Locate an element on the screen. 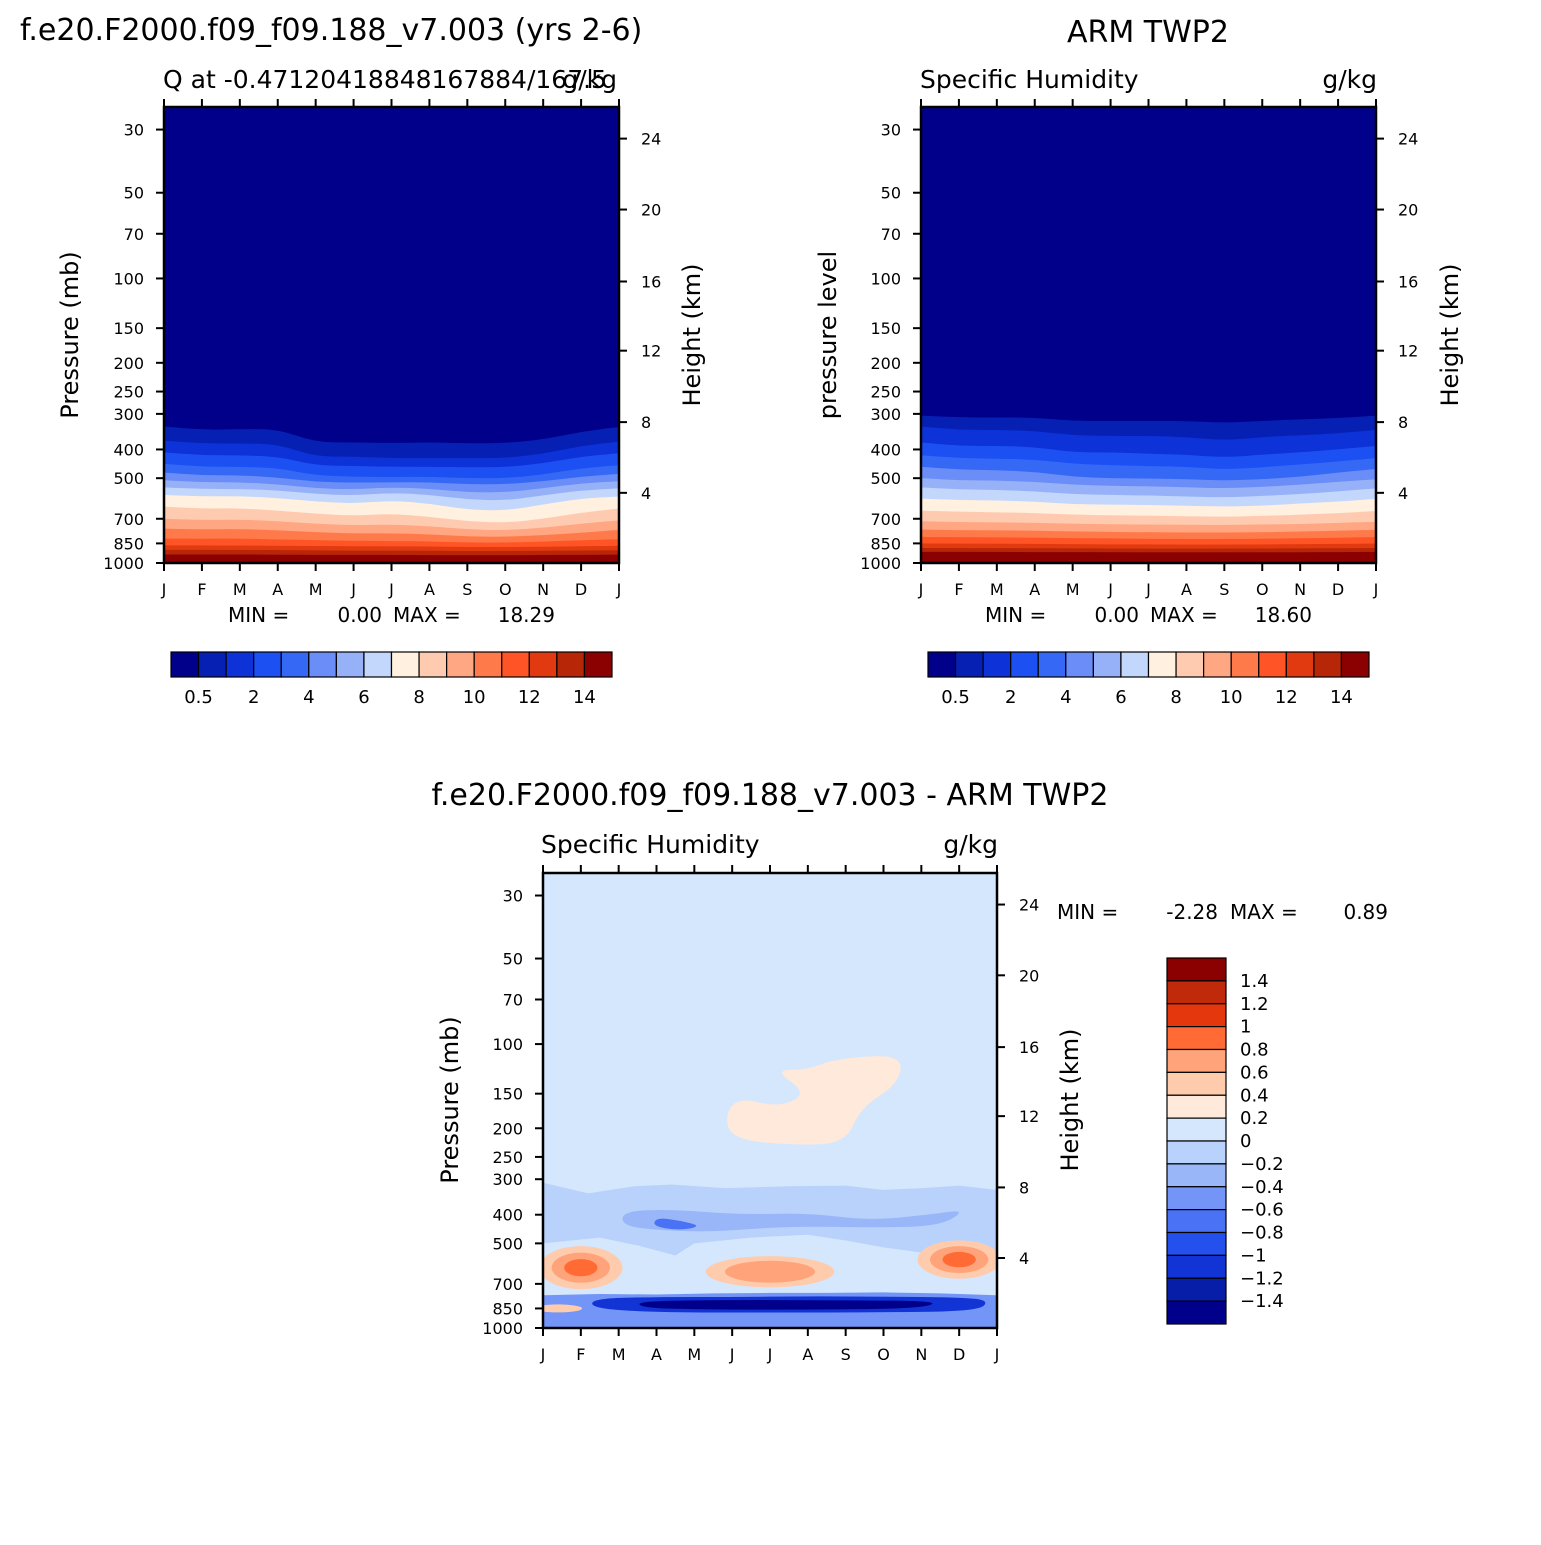 The image size is (1541, 1545). model-xtick-label: O is located at coordinates (505, 589).